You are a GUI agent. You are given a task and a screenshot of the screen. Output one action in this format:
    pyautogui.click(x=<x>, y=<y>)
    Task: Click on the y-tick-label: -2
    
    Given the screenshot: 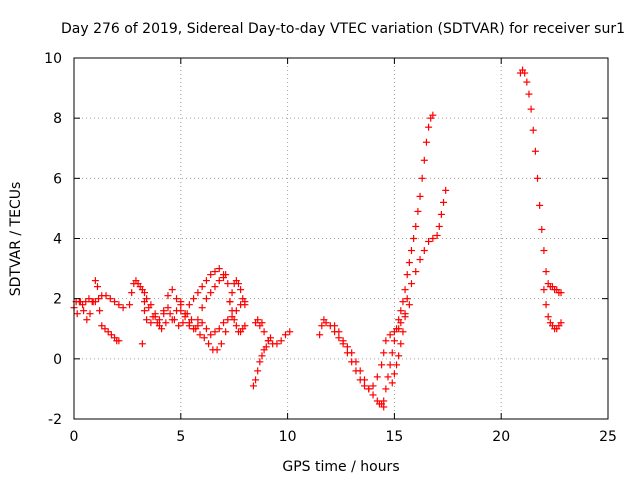 What is the action you would take?
    pyautogui.click(x=55, y=420)
    